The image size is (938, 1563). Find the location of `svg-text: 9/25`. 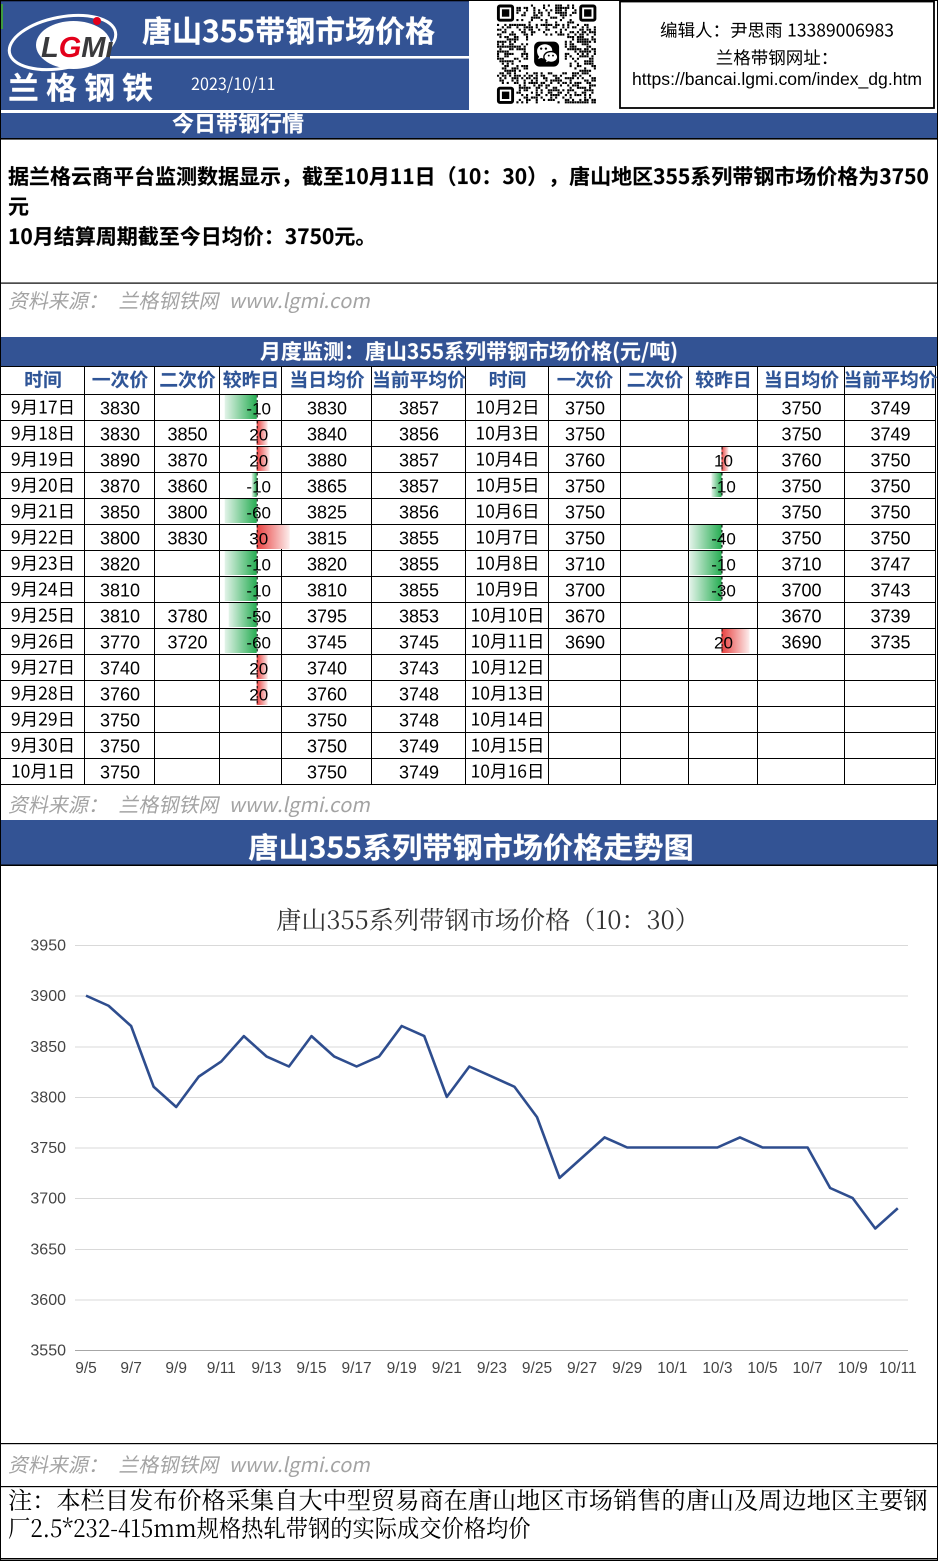

svg-text: 9/25 is located at coordinates (537, 1368).